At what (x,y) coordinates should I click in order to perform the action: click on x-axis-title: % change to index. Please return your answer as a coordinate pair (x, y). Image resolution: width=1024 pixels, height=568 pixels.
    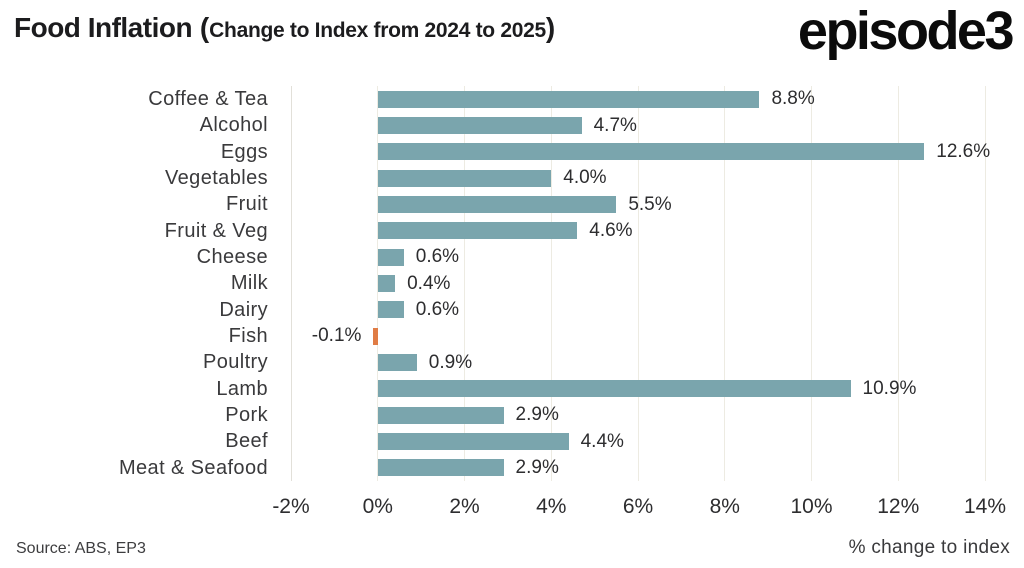
    Looking at the image, I should click on (929, 547).